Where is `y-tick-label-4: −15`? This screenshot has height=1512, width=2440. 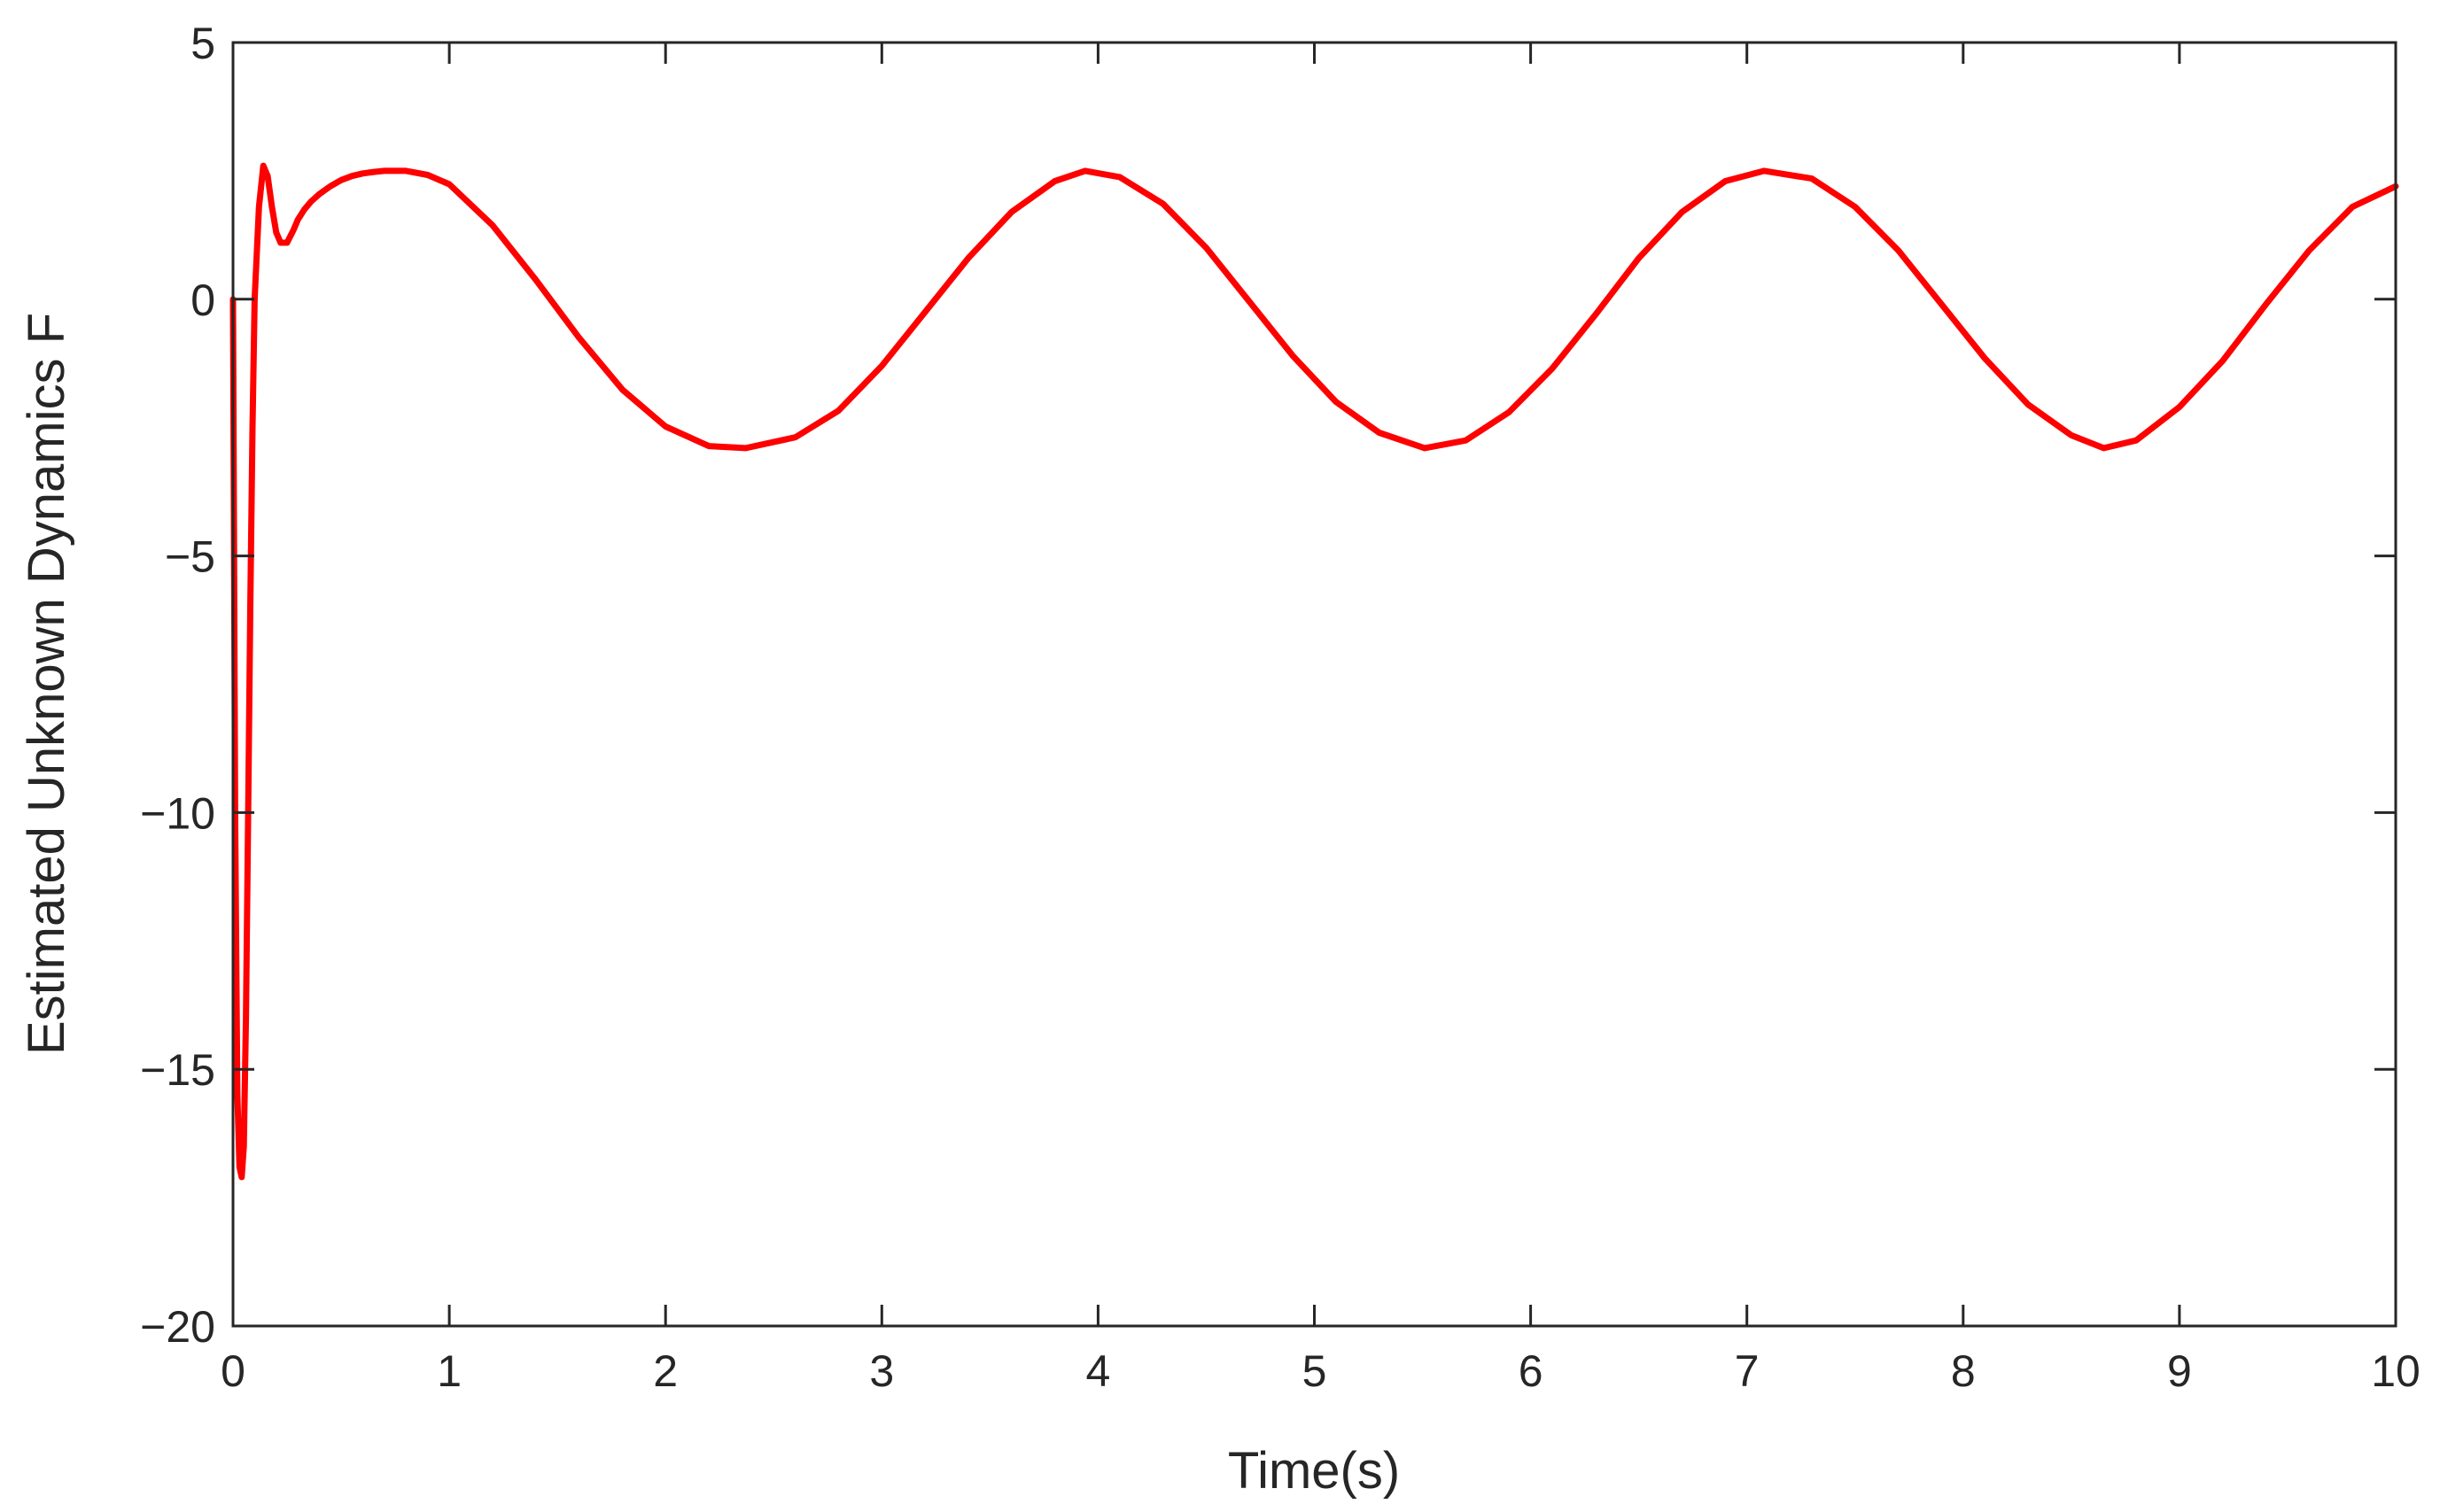
y-tick-label-4: −15 is located at coordinates (177, 1070).